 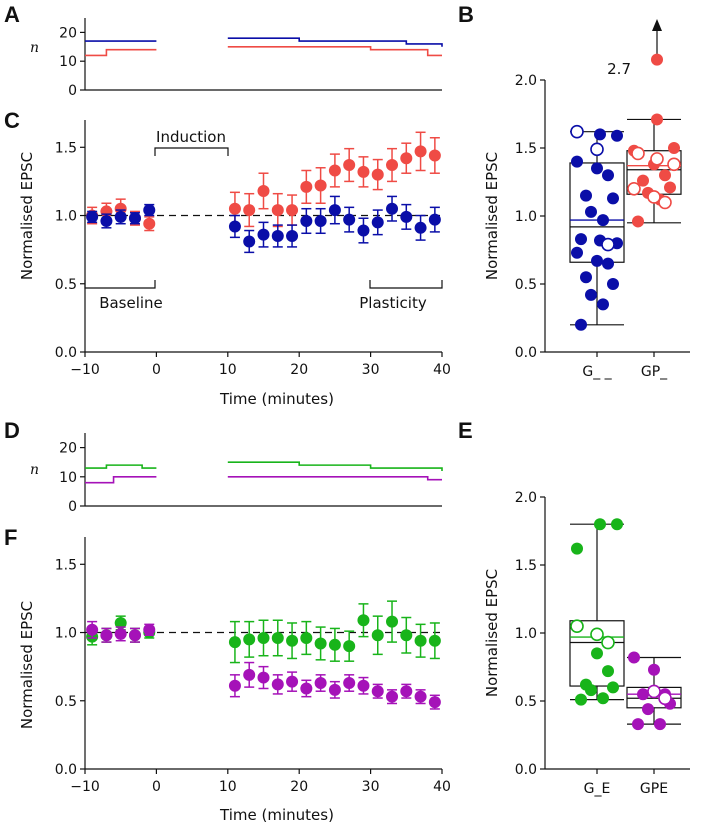 I want to click on panel-e-y-axis-label: Normalised EPSC, so click(x=492, y=633).